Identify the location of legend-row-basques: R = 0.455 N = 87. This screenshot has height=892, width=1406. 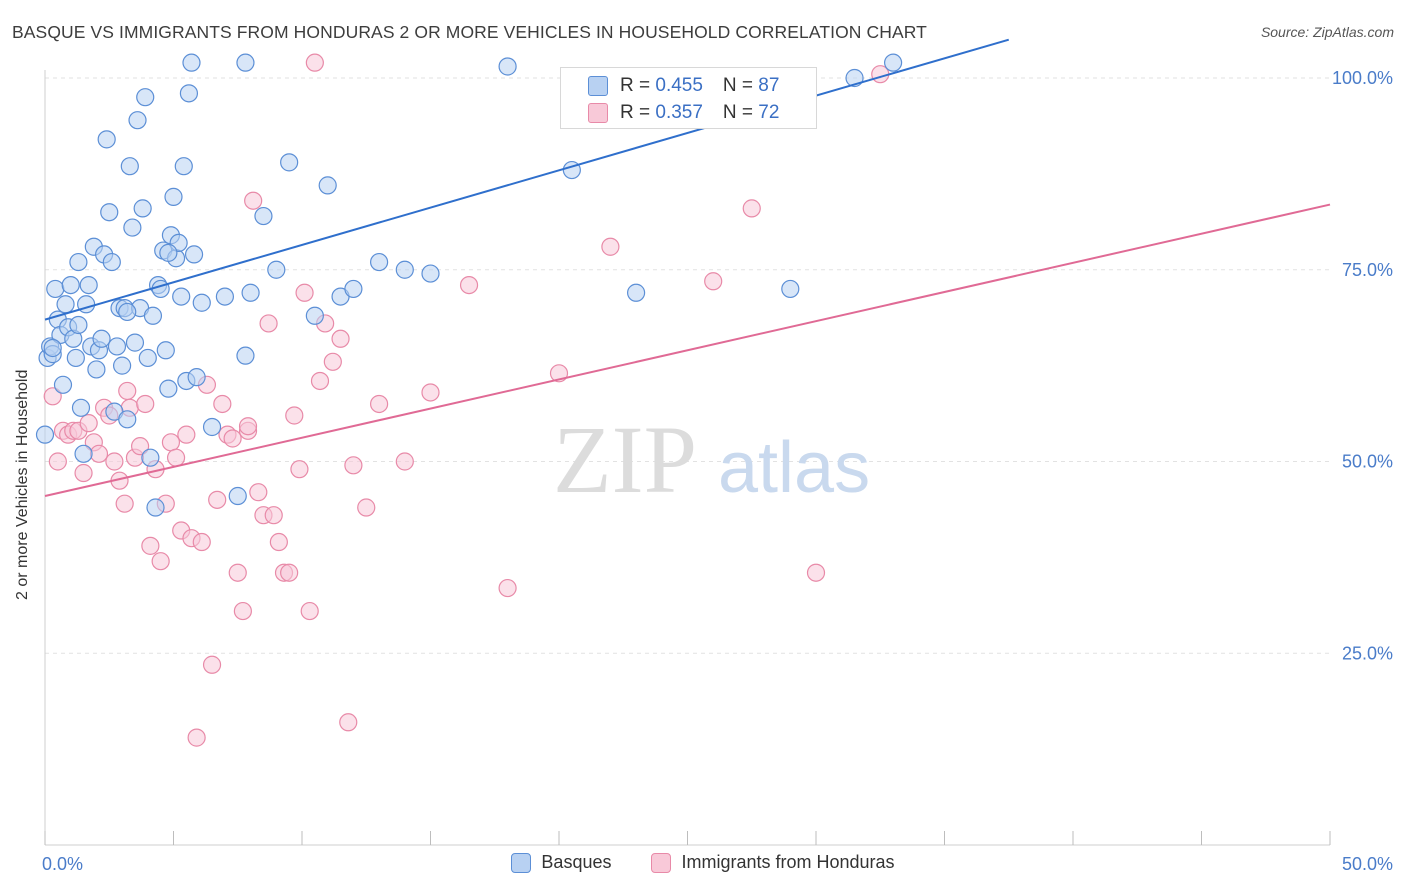
(683, 86).